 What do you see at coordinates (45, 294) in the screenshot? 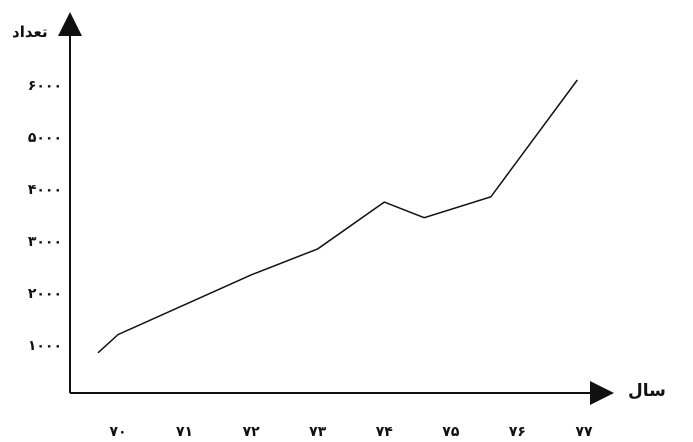
I see `y-tick-label: ۲۰۰۰` at bounding box center [45, 294].